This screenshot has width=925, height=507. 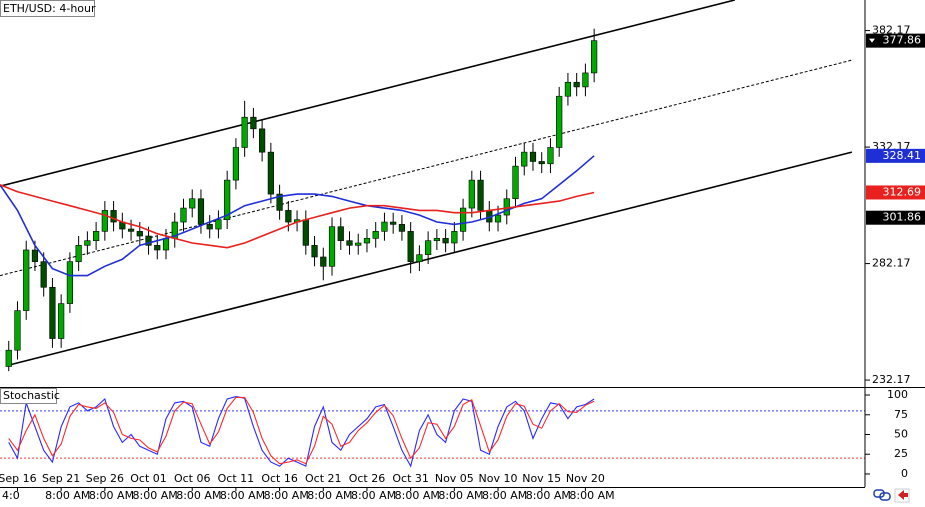 I want to click on stoch-tick-label: 100, so click(x=897, y=394).